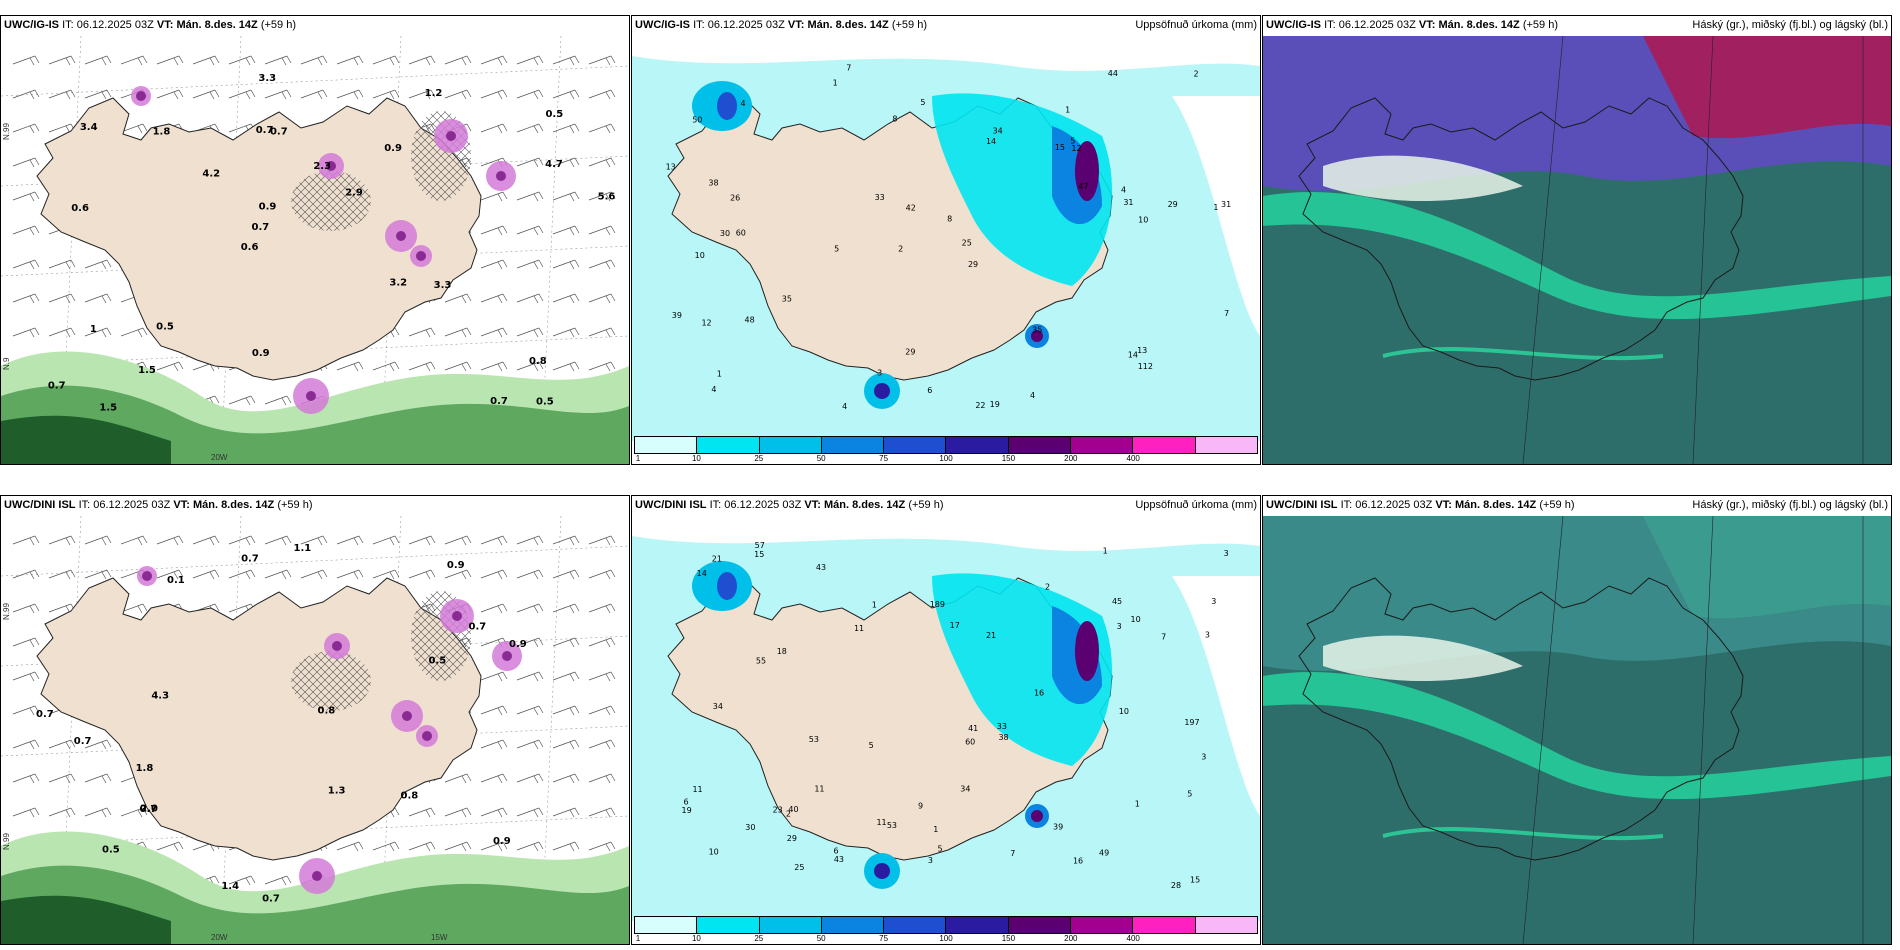  What do you see at coordinates (443, 285) in the screenshot?
I see `value-label: 3.3` at bounding box center [443, 285].